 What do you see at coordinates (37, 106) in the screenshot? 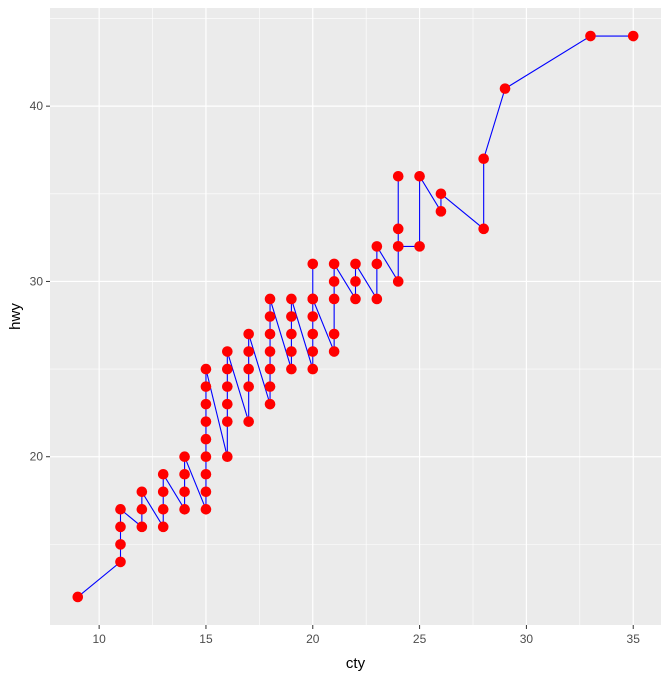
I see `y-tick-label: 40` at bounding box center [37, 106].